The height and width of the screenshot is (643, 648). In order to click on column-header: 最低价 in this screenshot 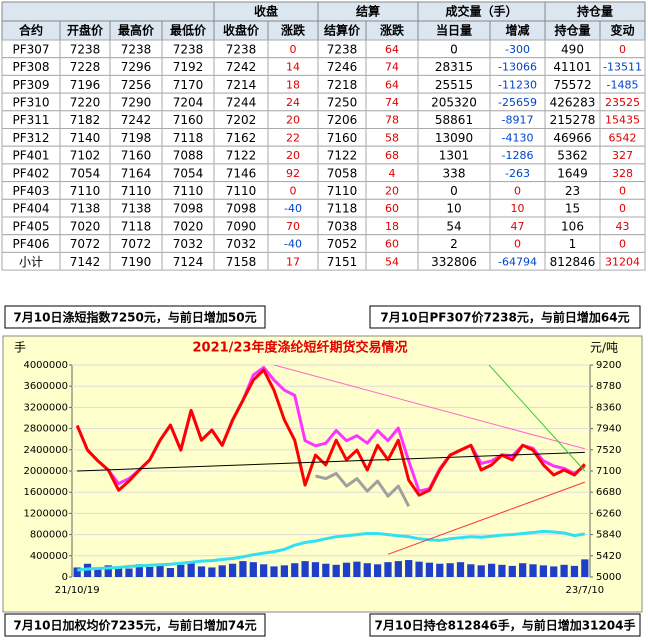, I will do `click(188, 30)`.